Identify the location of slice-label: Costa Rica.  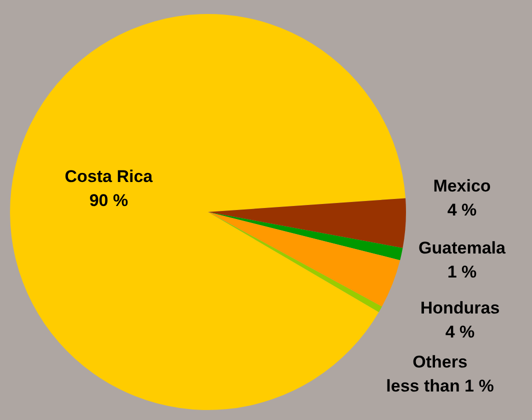
(109, 176).